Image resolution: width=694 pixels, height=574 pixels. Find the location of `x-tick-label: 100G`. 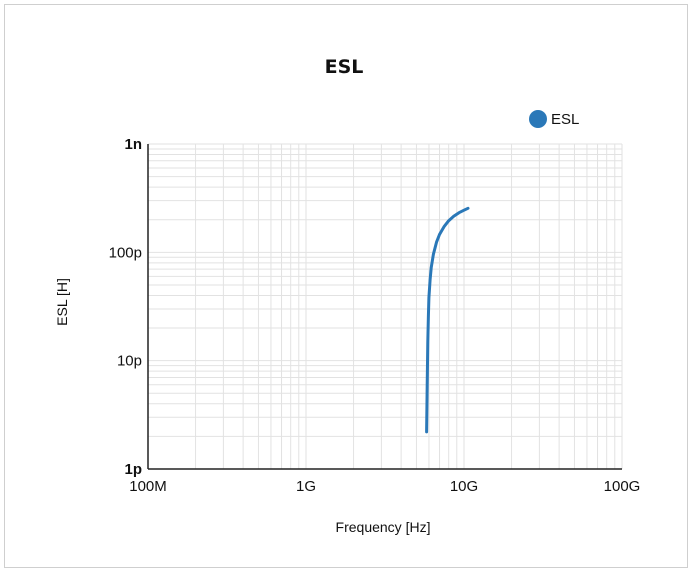

x-tick-label: 100G is located at coordinates (622, 486).